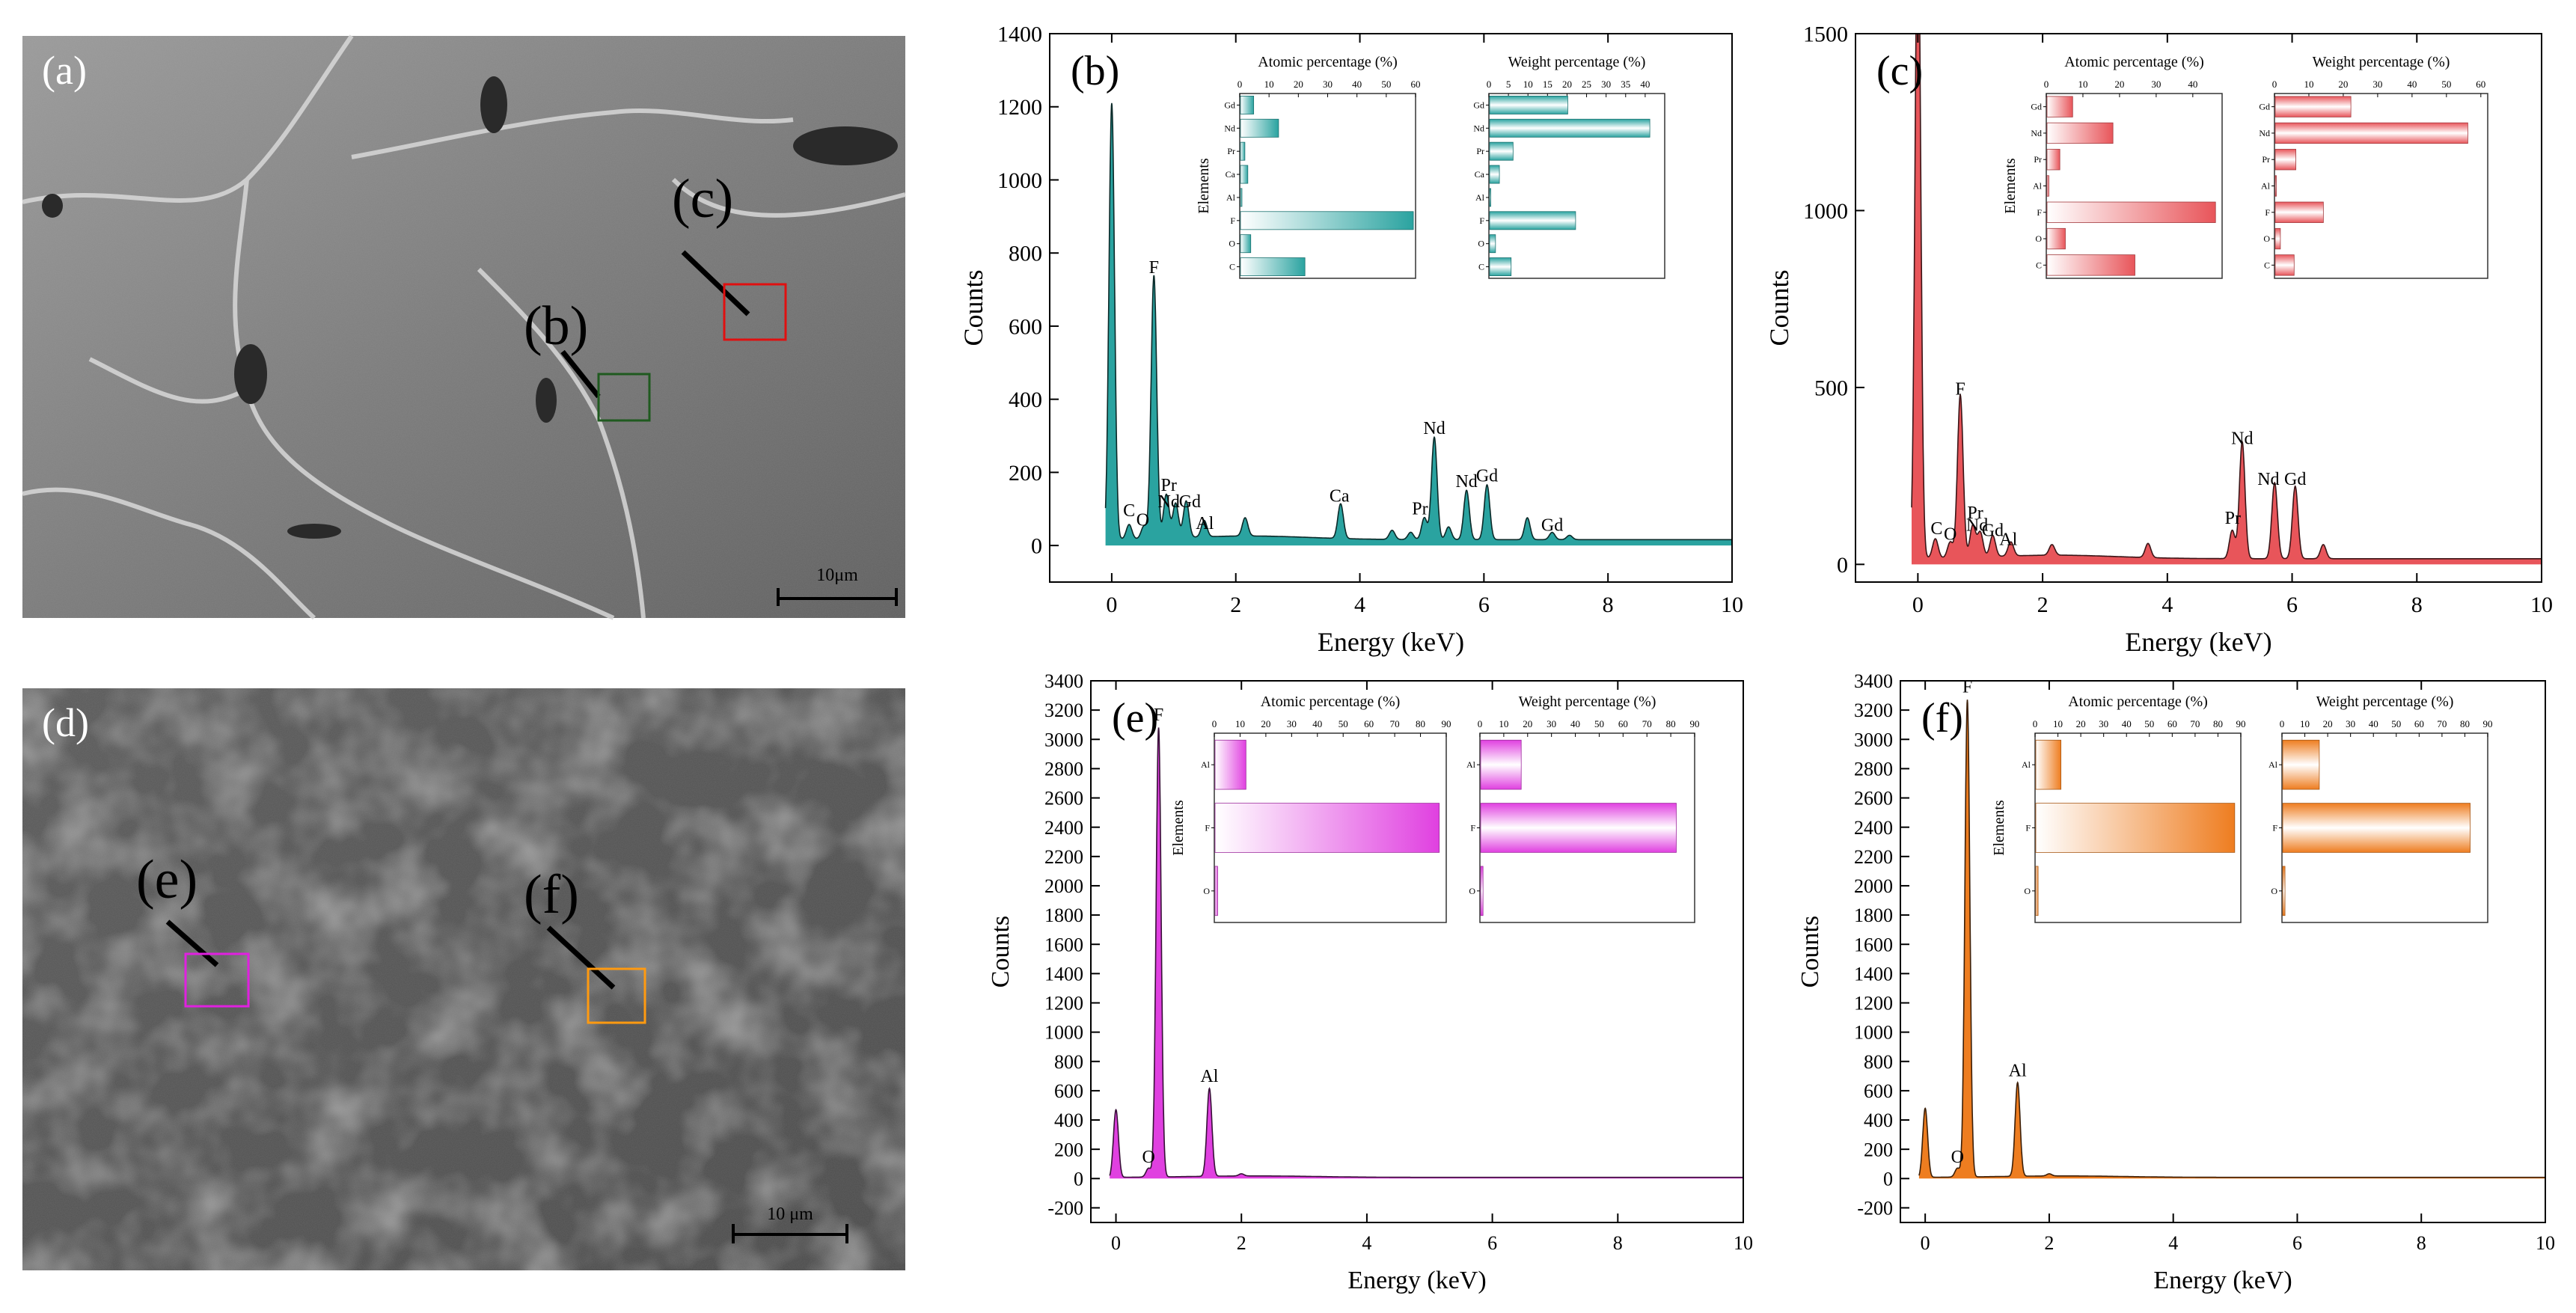 The image size is (2576, 1313). What do you see at coordinates (1671, 723) in the screenshot?
I see `inset-tick-label: 80` at bounding box center [1671, 723].